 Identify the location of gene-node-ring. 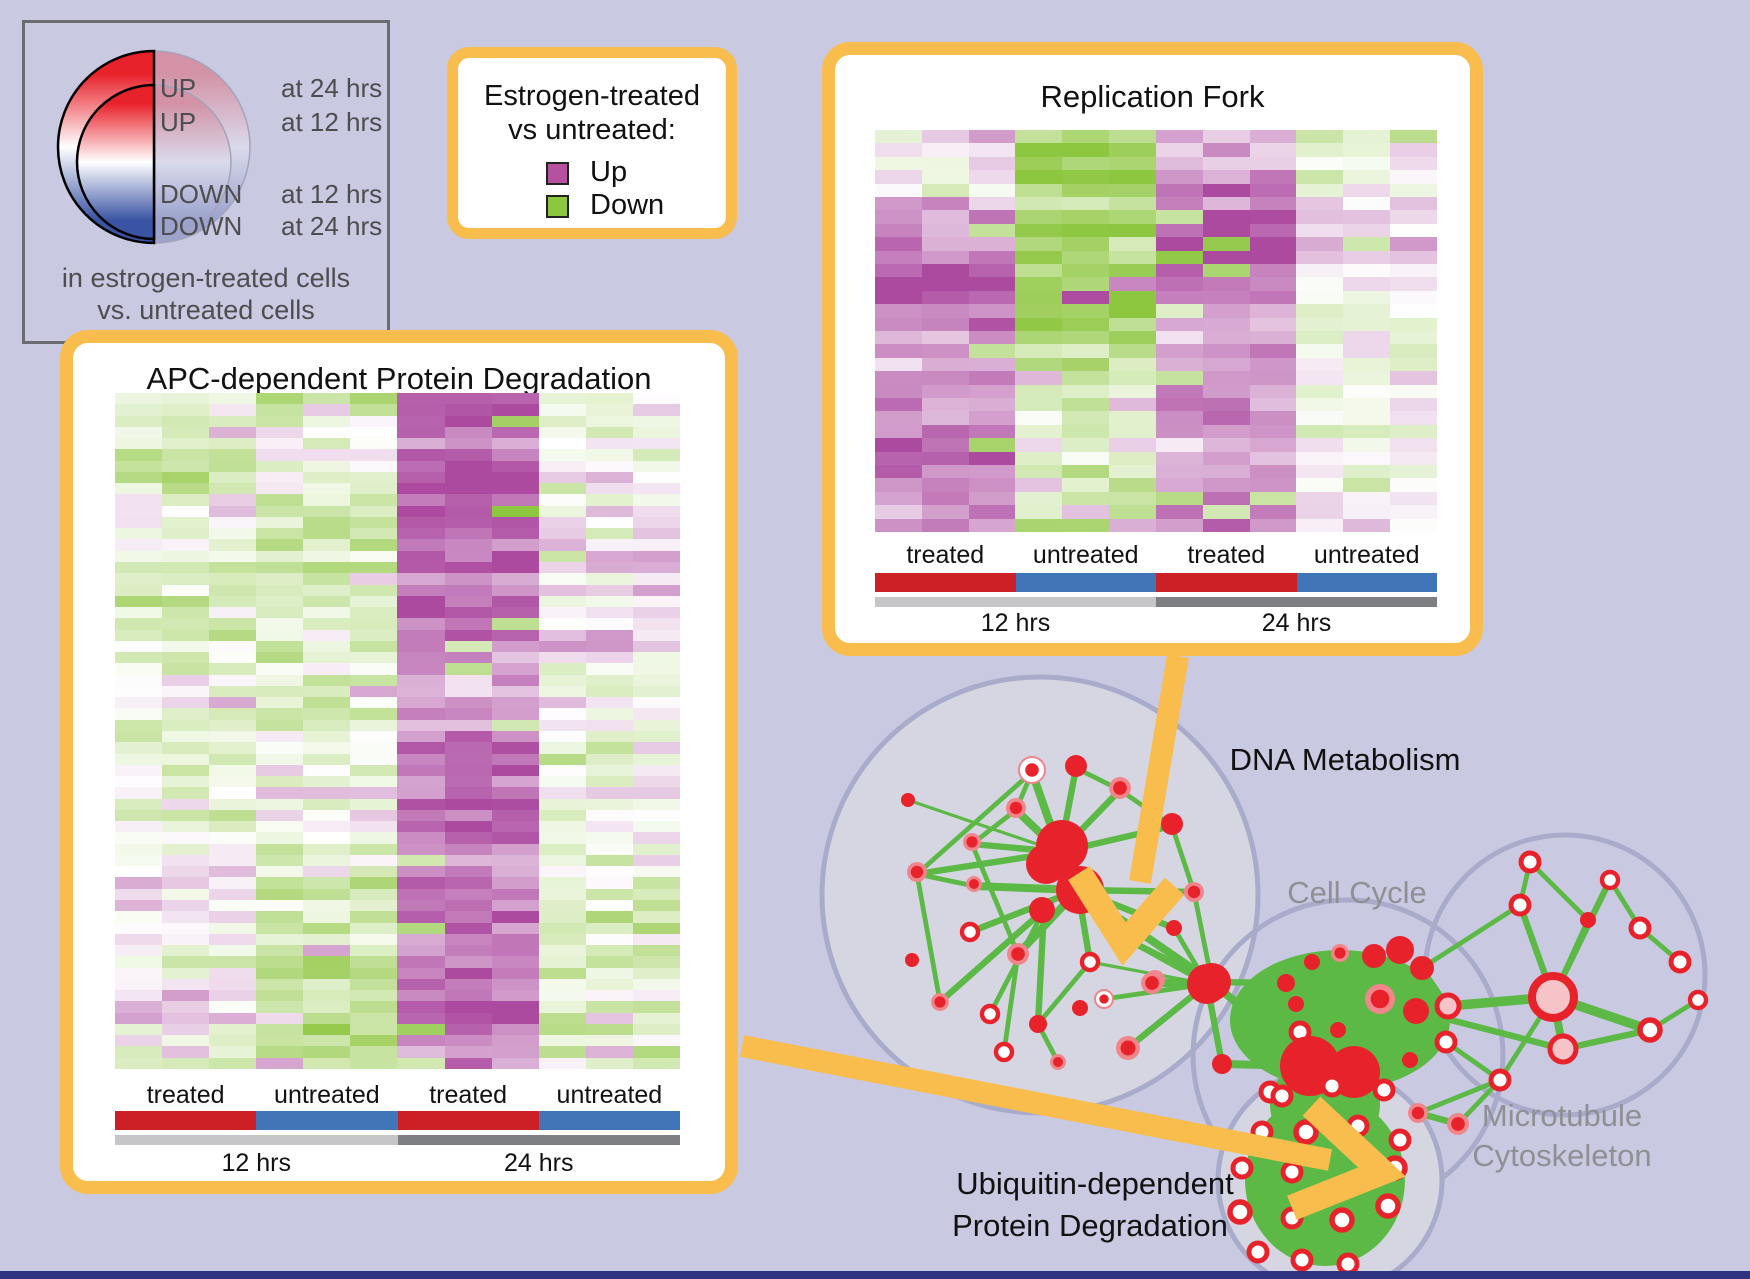
(1400, 1140).